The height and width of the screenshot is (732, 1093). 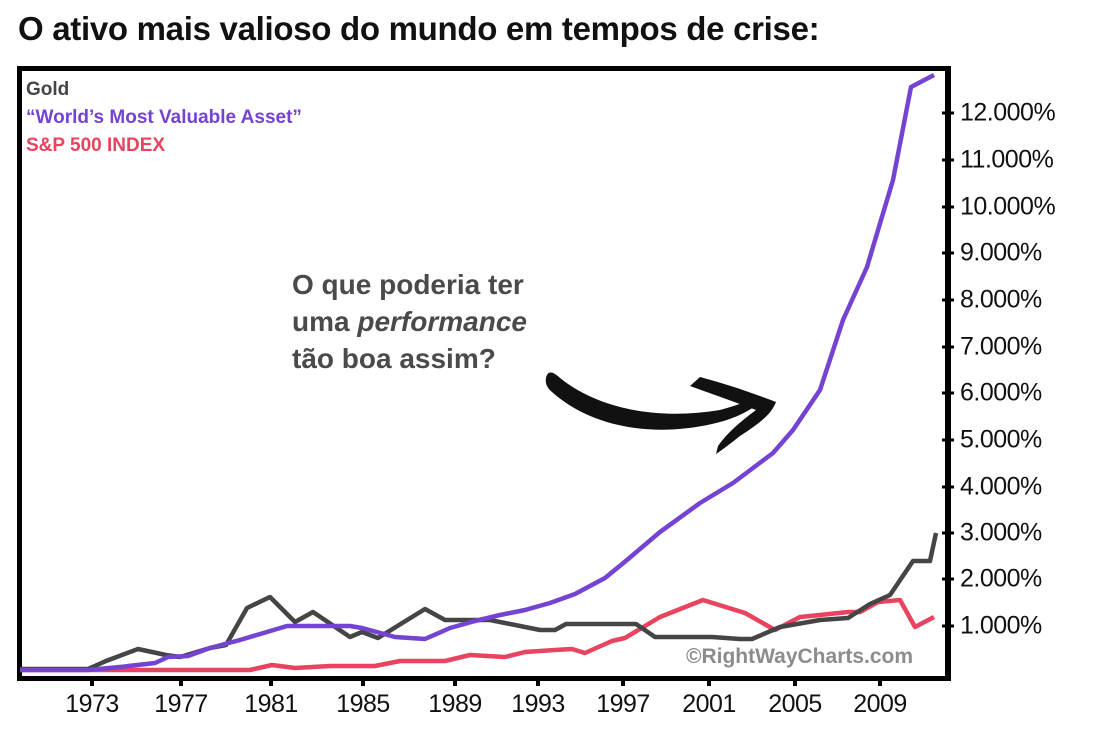 I want to click on x-tick-label: 2009, so click(x=880, y=704).